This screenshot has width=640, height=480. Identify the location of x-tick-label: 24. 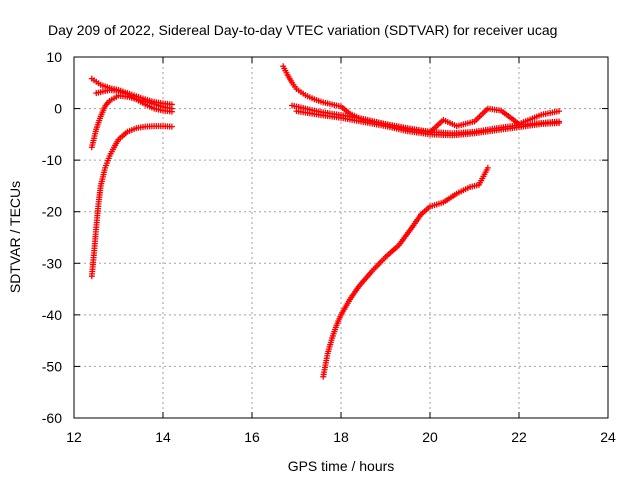
(608, 437).